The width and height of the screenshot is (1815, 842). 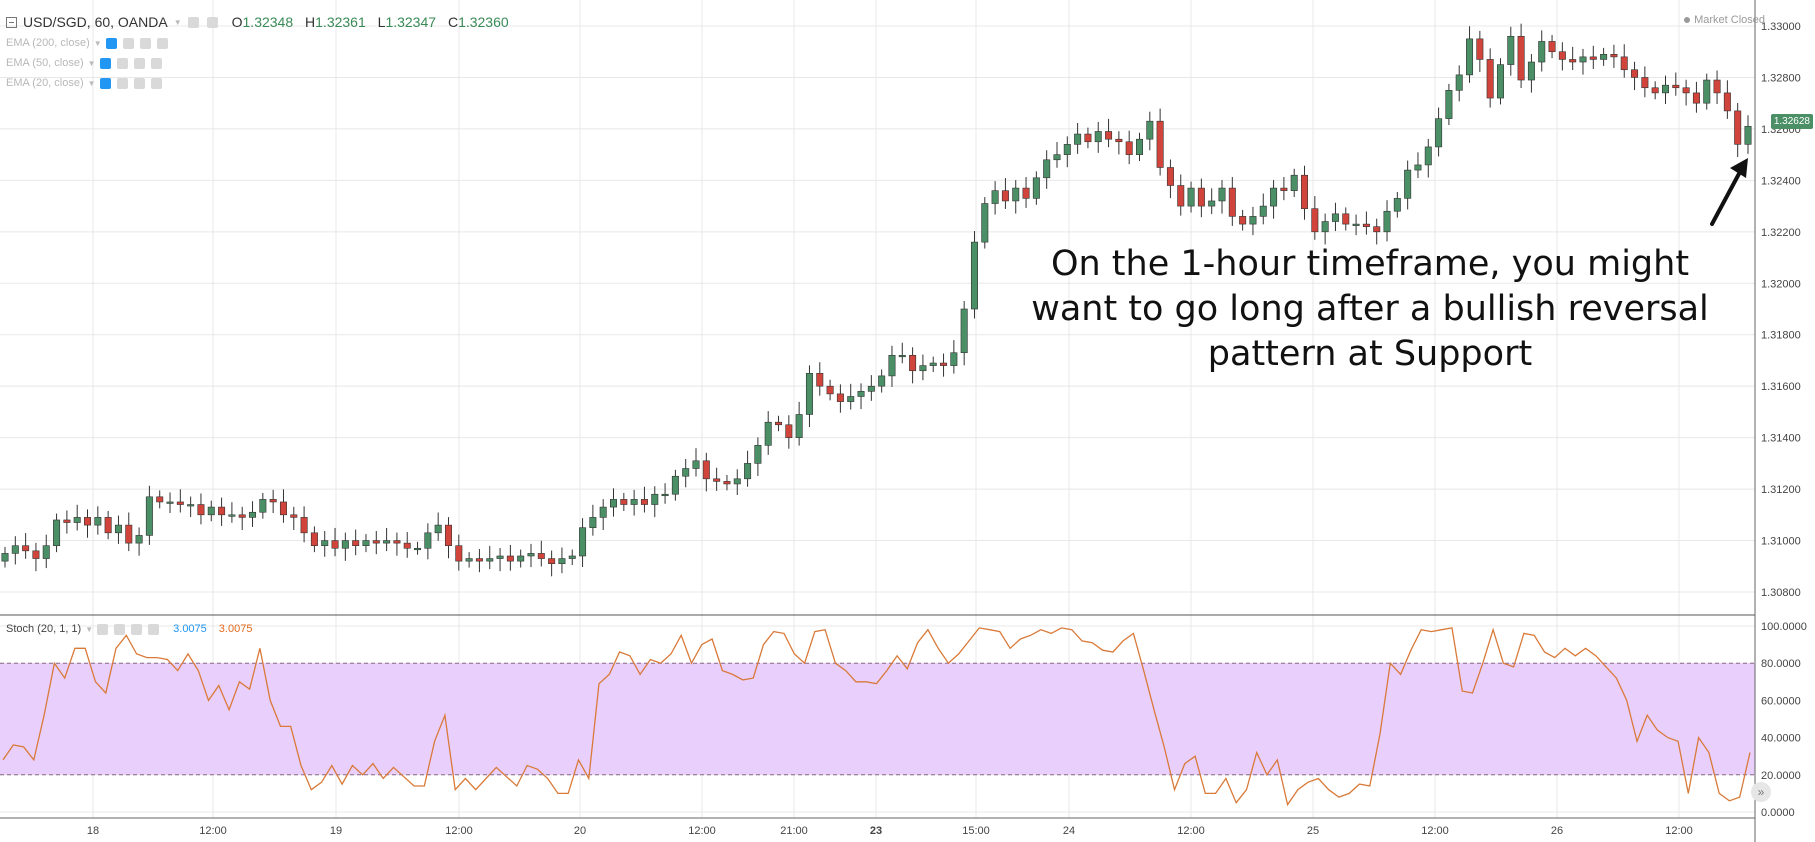 I want to click on arrow-head, so click(x=1739, y=168).